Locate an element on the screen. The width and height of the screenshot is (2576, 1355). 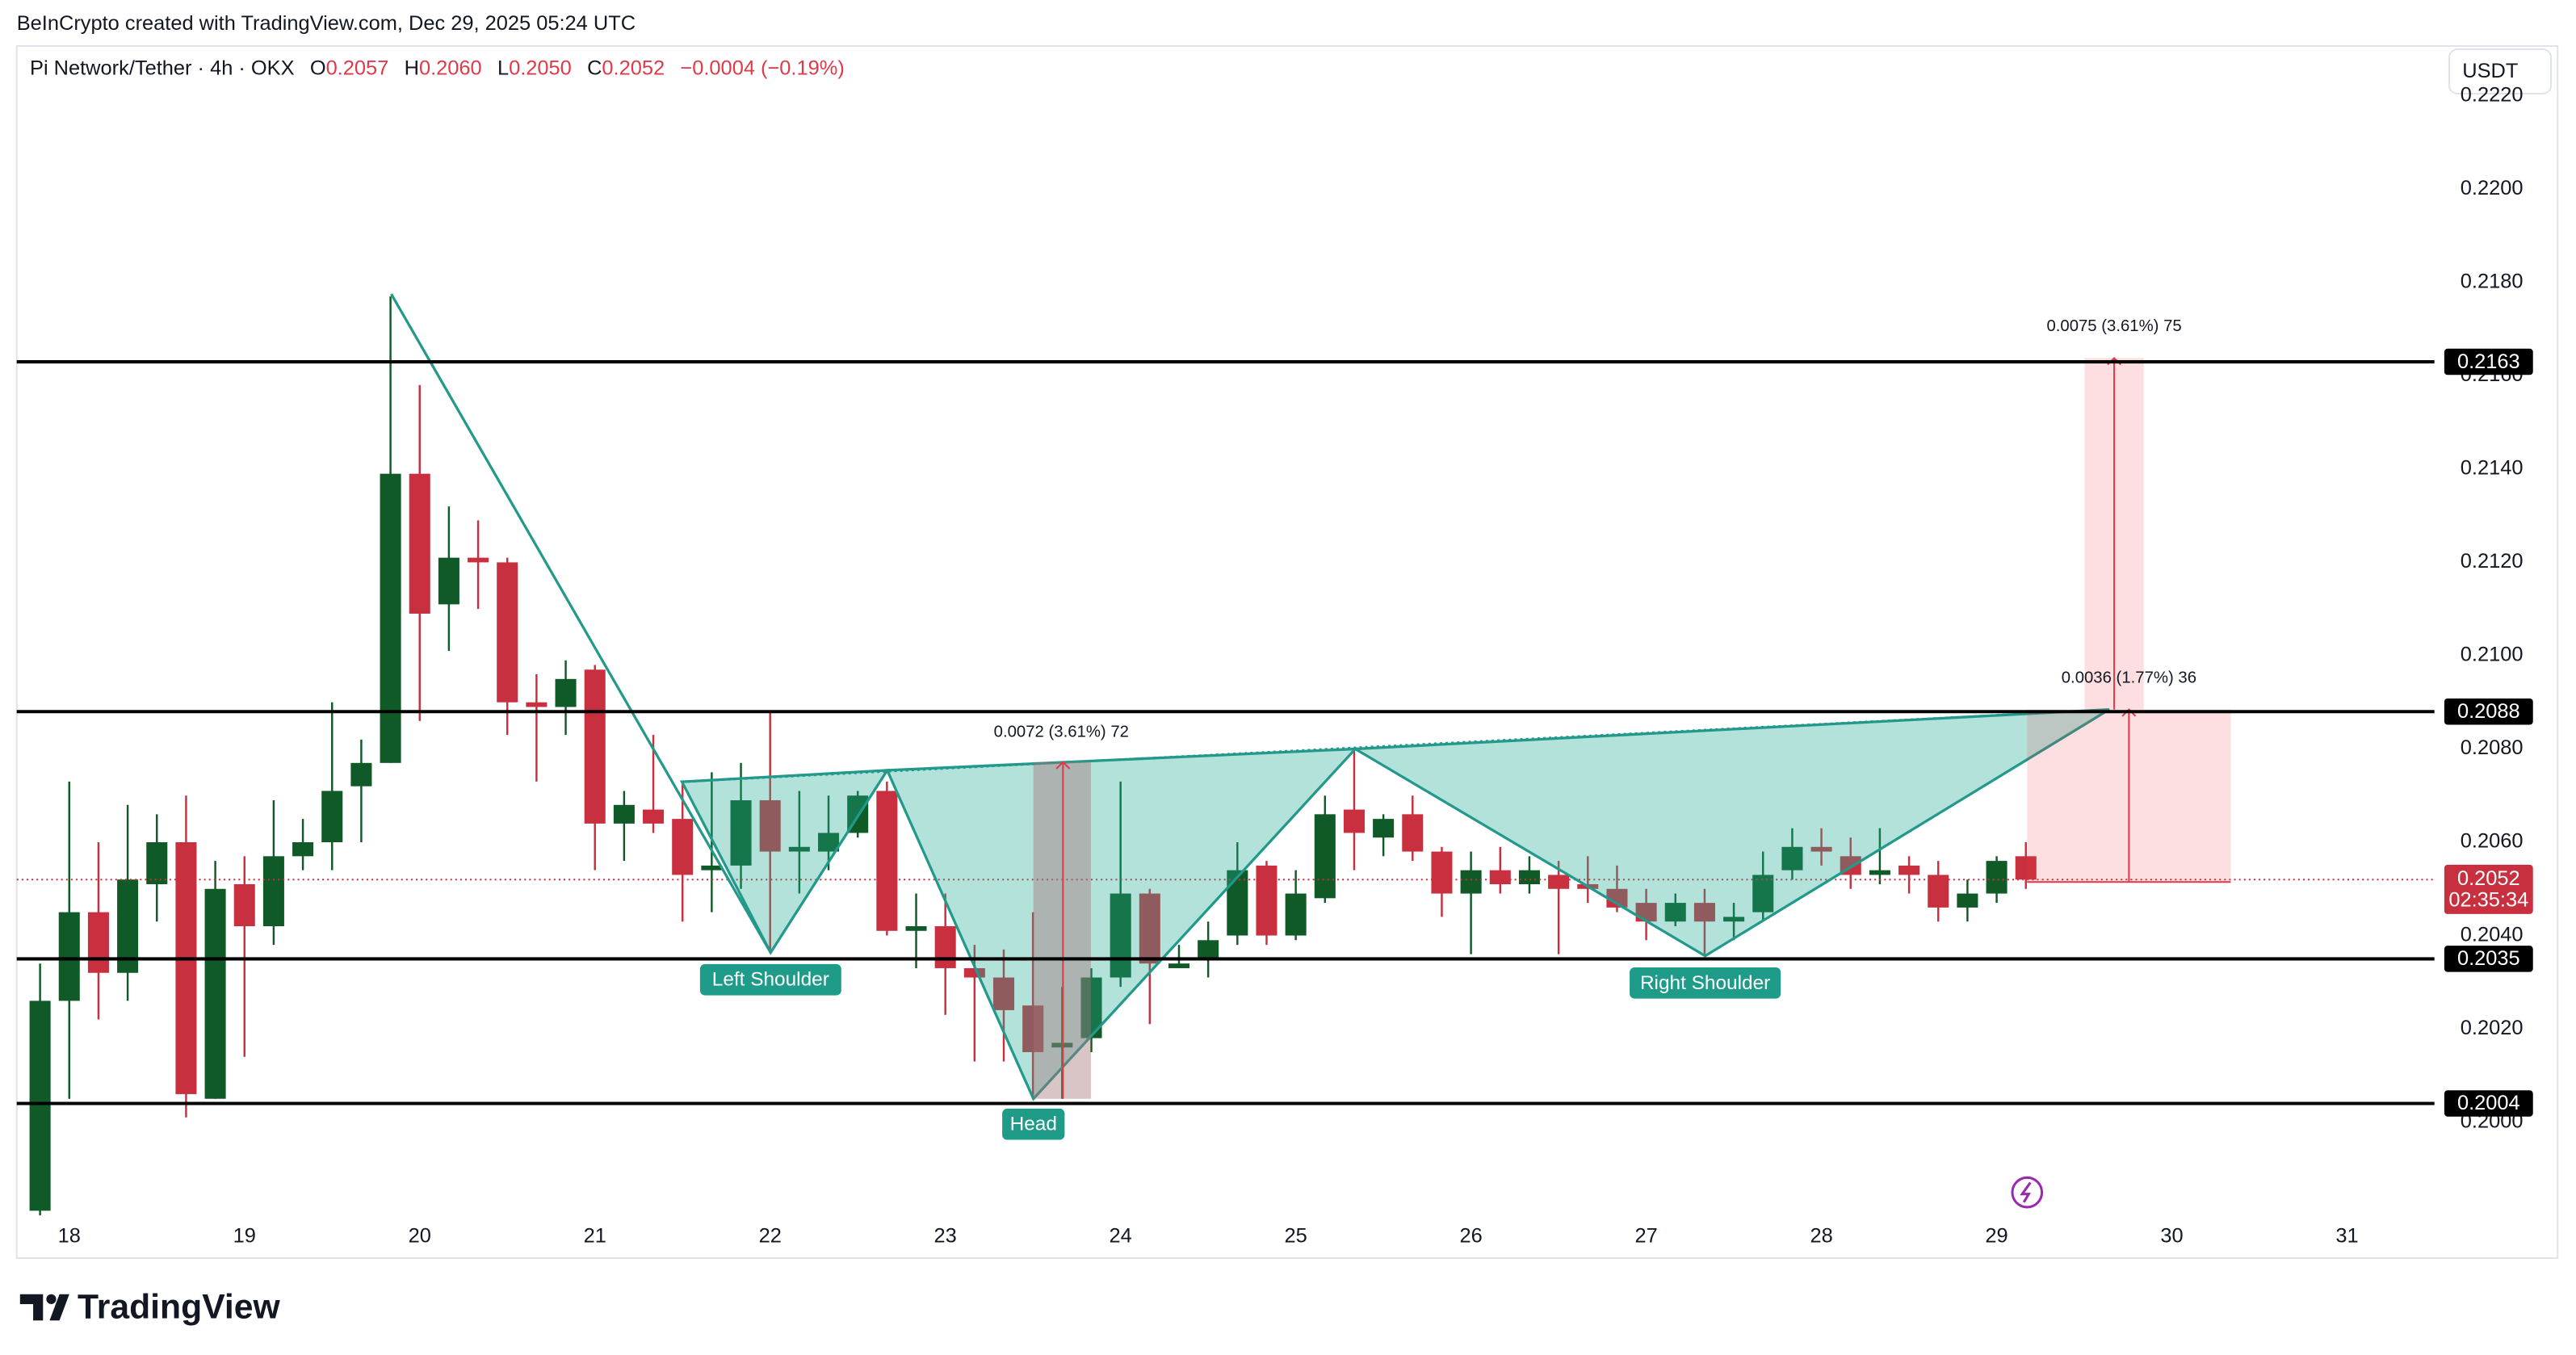
x-tick-label: 29 is located at coordinates (1997, 1236).